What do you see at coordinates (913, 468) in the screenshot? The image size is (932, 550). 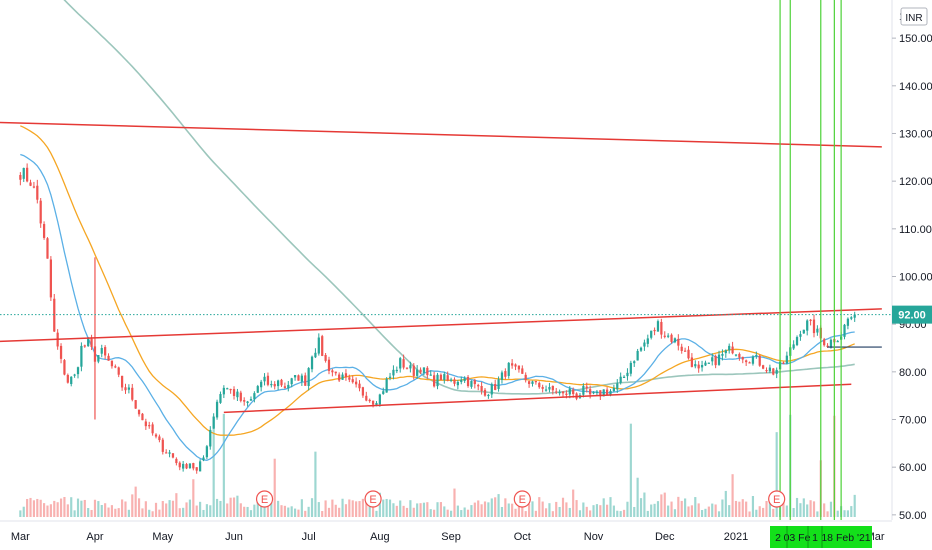 I see `y-tick-label: 60.00` at bounding box center [913, 468].